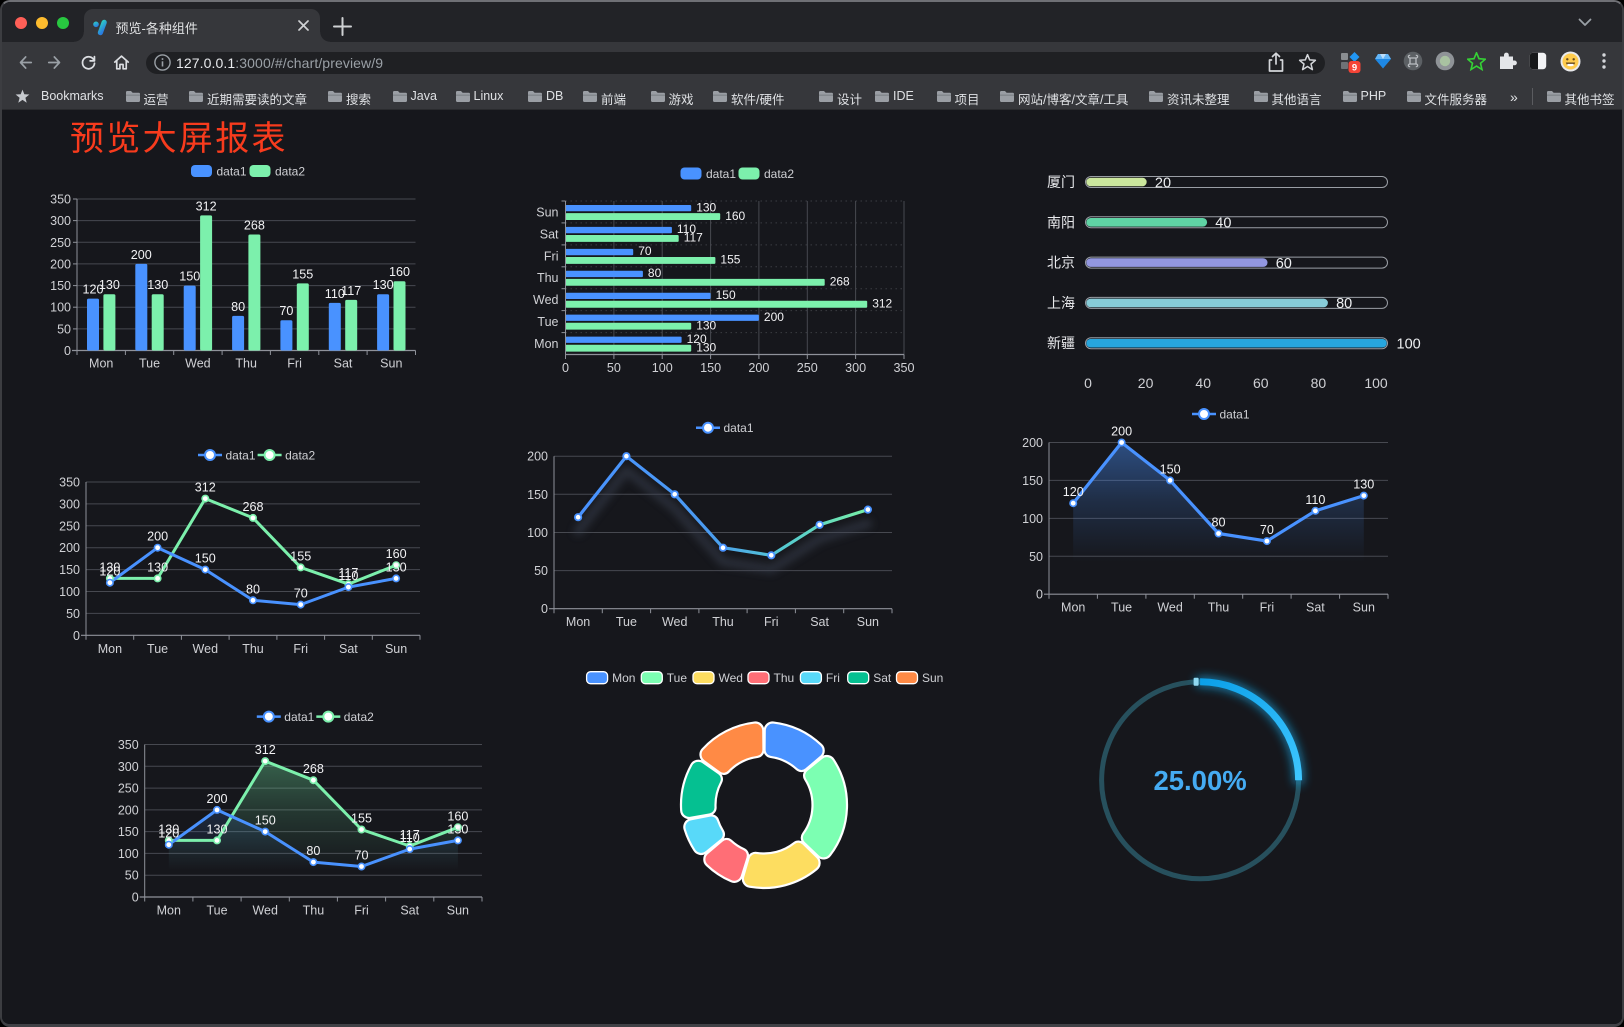 This screenshot has width=1624, height=1027. What do you see at coordinates (833, 678) in the screenshot?
I see `svg-text: Fri` at bounding box center [833, 678].